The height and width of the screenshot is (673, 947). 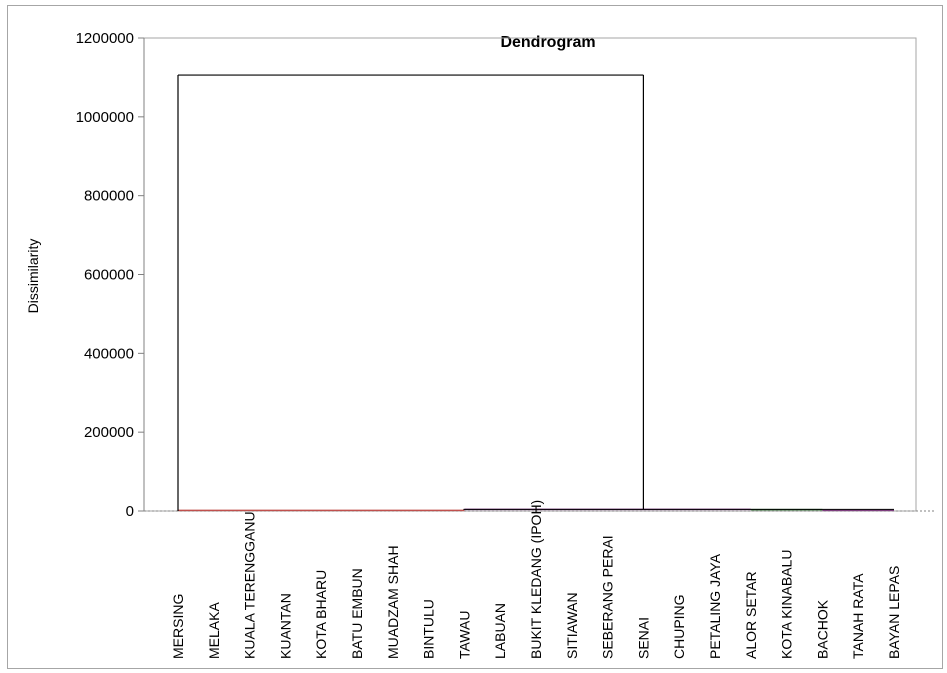 I want to click on leaf-label: SENAI, so click(x=643, y=638).